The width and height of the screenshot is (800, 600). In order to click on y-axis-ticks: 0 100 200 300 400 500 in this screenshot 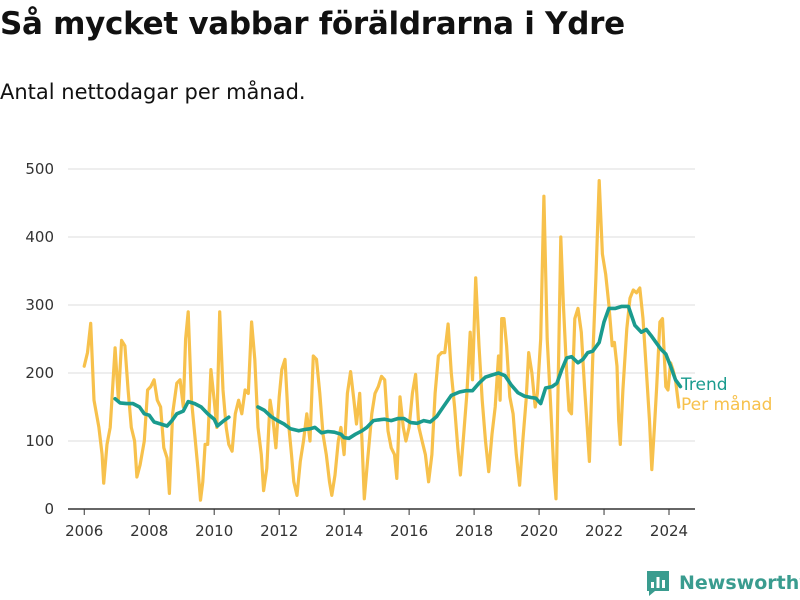, I will do `click(39, 339)`.